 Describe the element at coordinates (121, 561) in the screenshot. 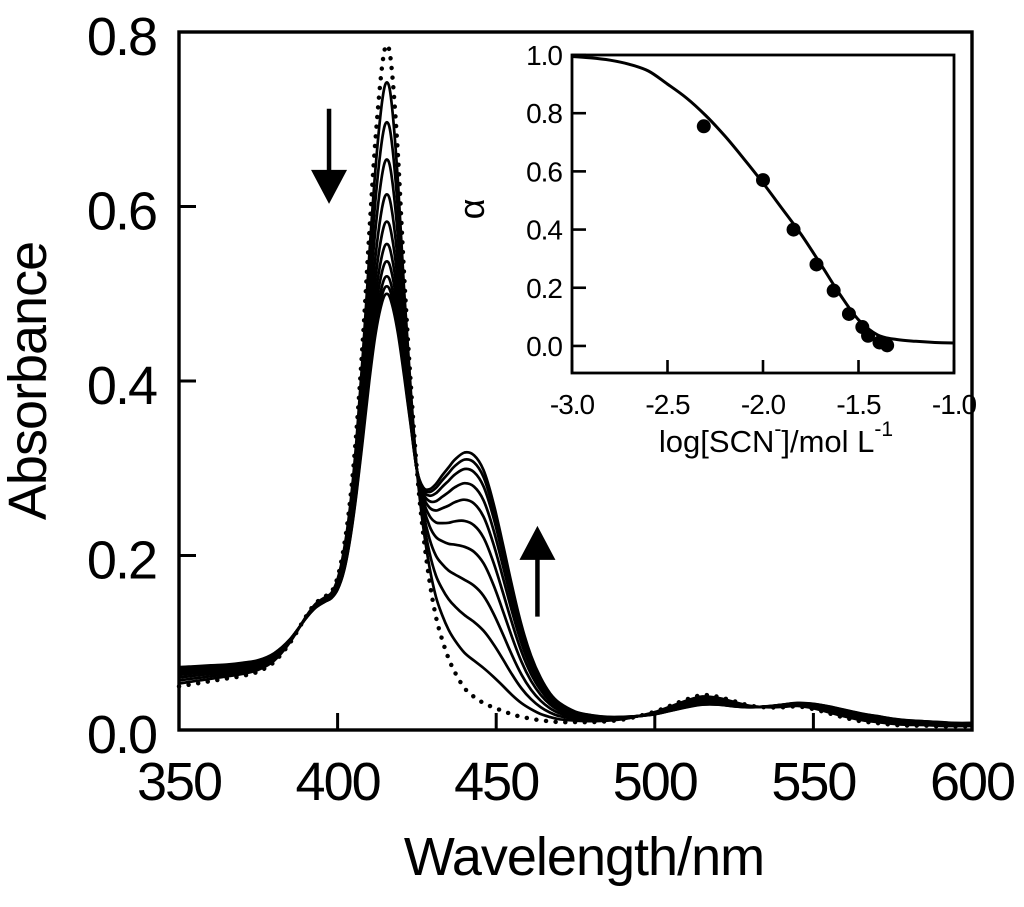

I see `main-y-tick-label: 0.2` at that location.